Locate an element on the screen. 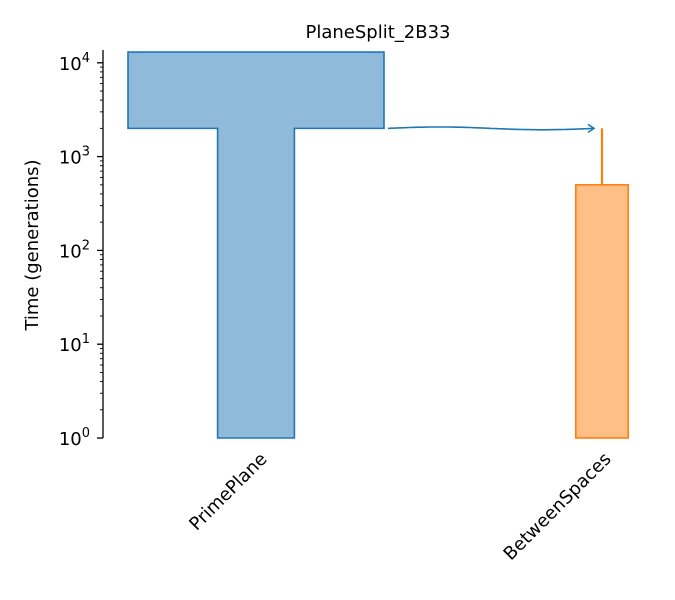  branch-arrow-line is located at coordinates (491, 128).